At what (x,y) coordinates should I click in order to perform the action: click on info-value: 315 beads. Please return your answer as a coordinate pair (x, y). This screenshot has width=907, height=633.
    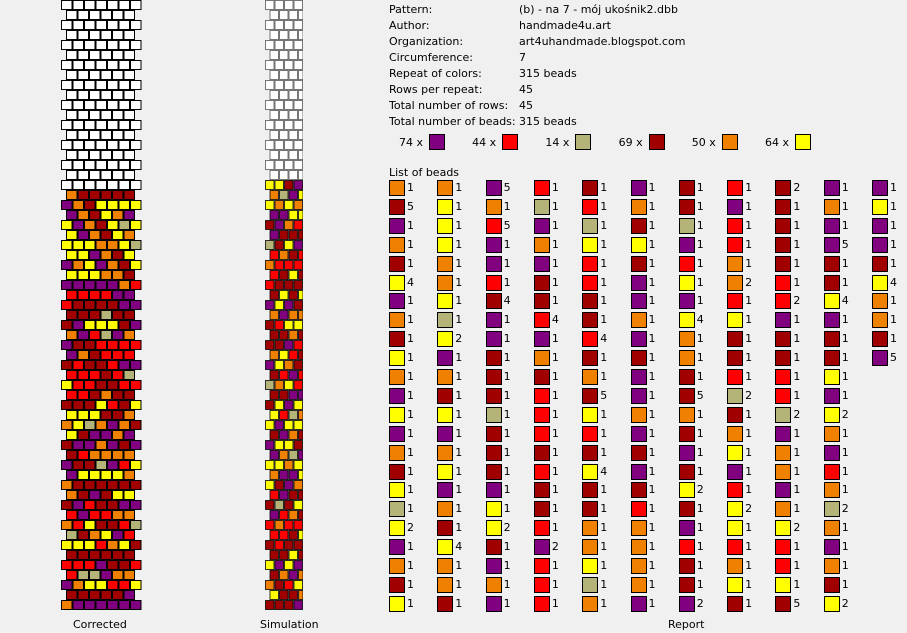
    Looking at the image, I should click on (548, 121).